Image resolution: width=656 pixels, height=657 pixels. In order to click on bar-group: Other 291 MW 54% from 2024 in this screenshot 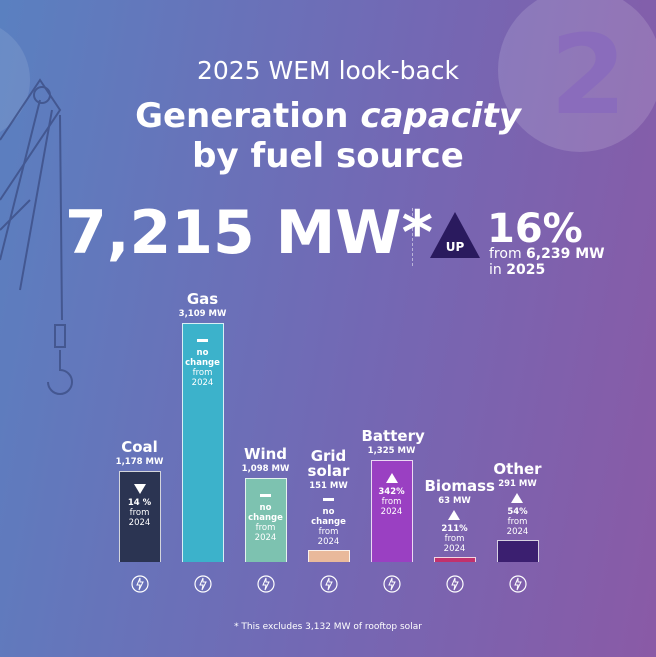, I will do `click(517, 510)`.